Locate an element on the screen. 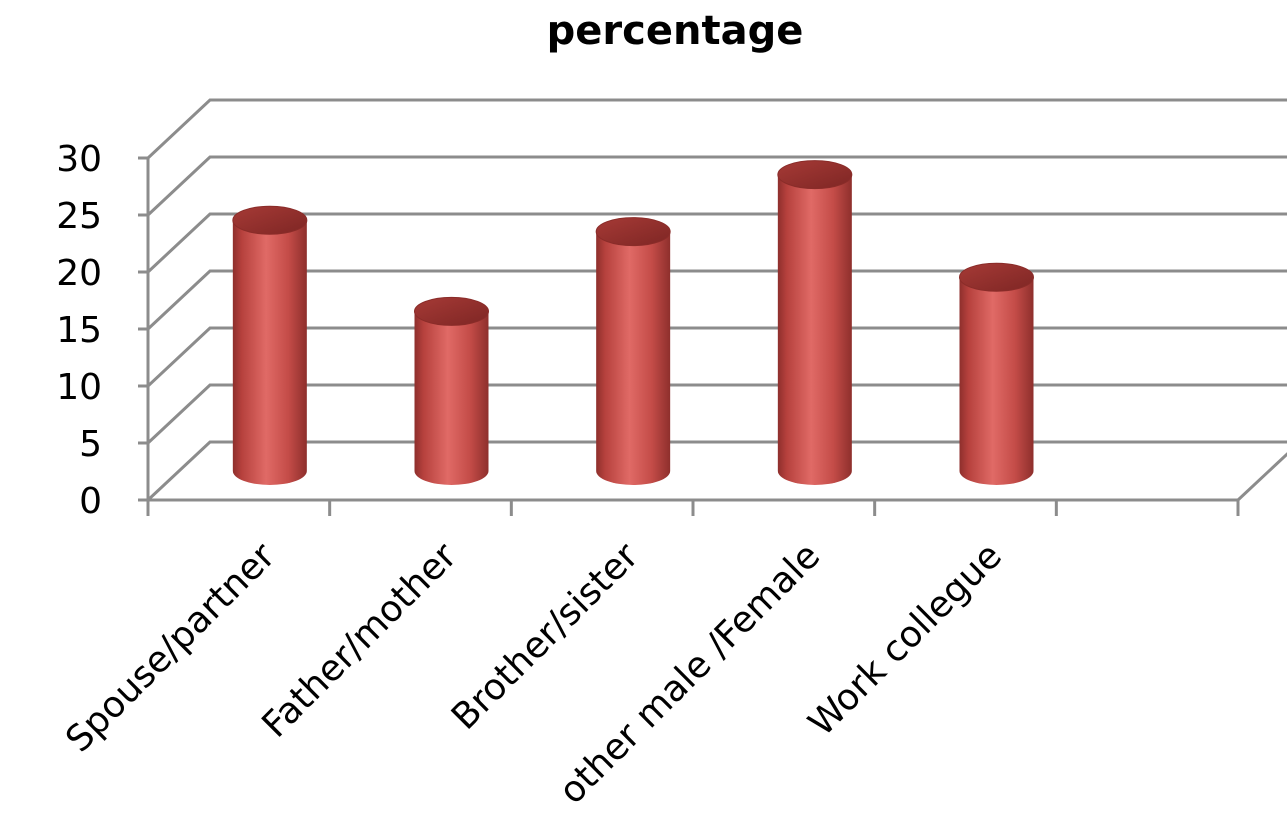 This screenshot has width=1287, height=833. x-tick-label: Father/mother is located at coordinates (360, 640).